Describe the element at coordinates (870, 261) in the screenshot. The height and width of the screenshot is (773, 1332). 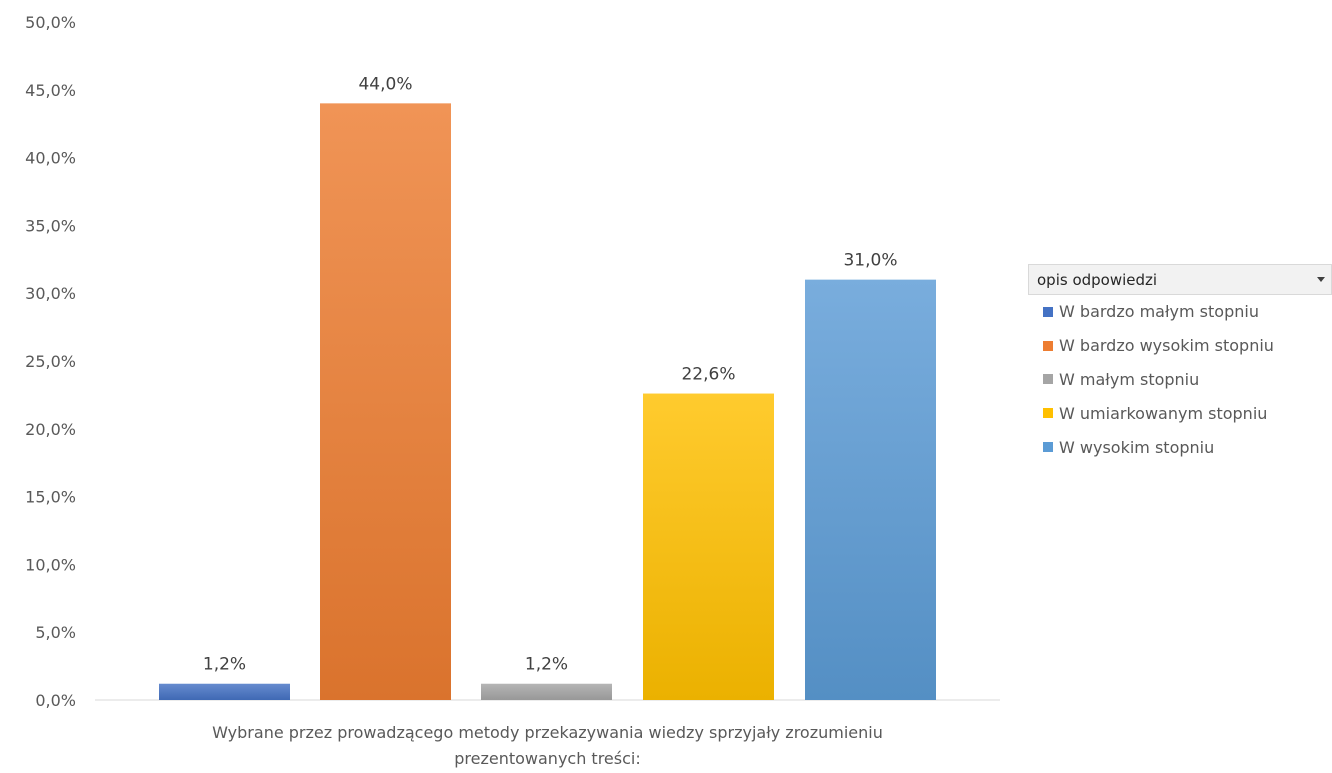
I see `data-label: 31,0%` at that location.